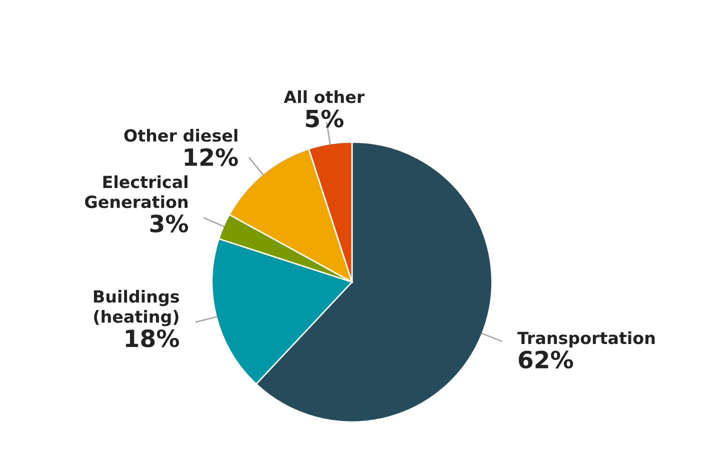  What do you see at coordinates (586, 339) in the screenshot?
I see `slice-label: Transportation` at bounding box center [586, 339].